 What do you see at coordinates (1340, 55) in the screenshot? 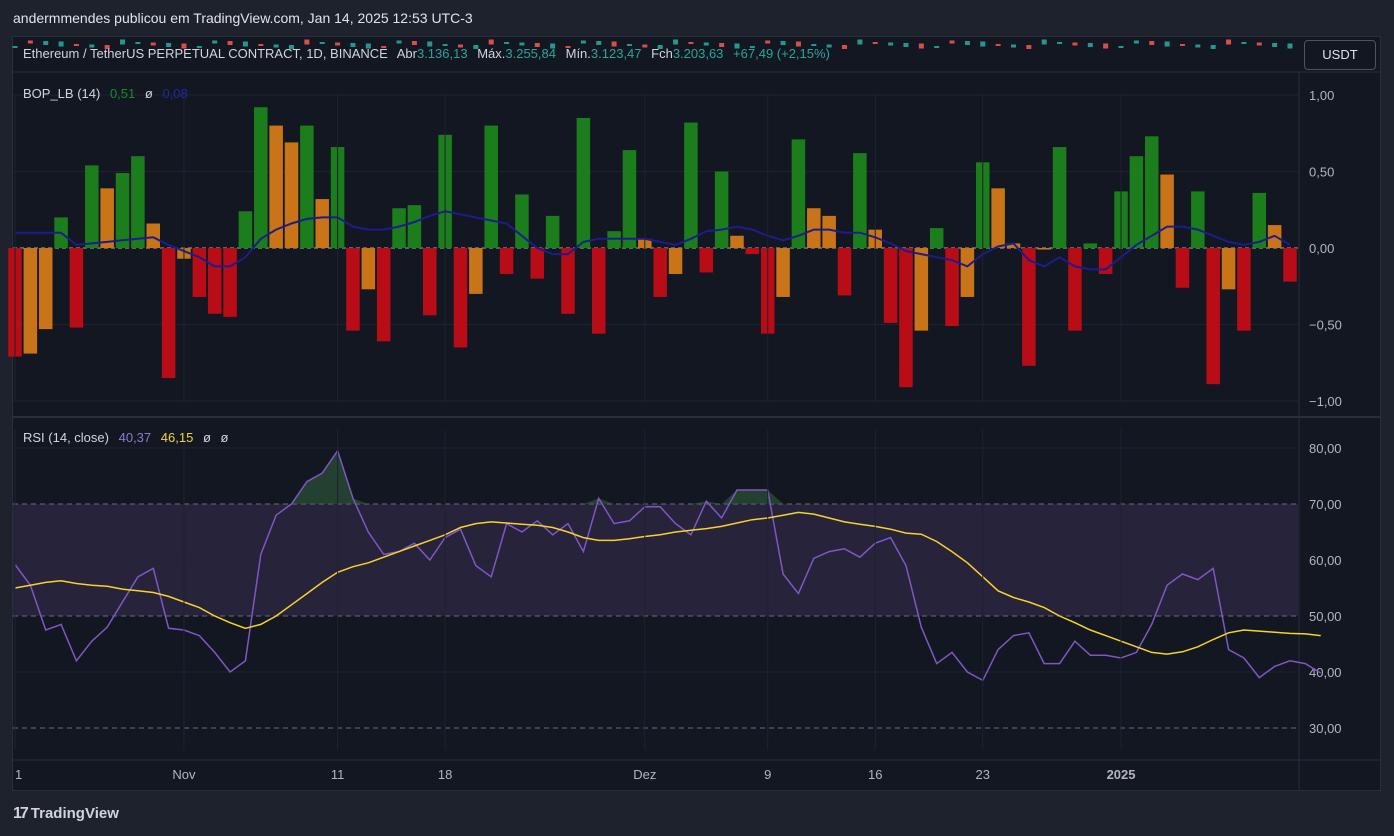
I see `currency-button: USDT` at bounding box center [1340, 55].